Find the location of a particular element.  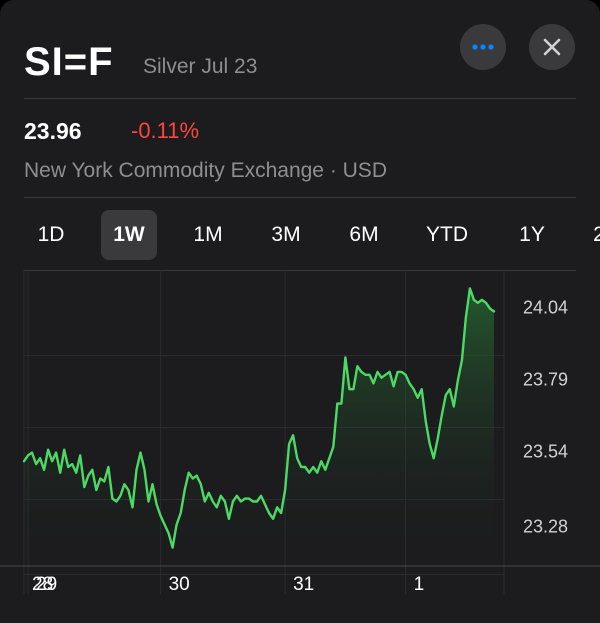

close-button is located at coordinates (552, 47).